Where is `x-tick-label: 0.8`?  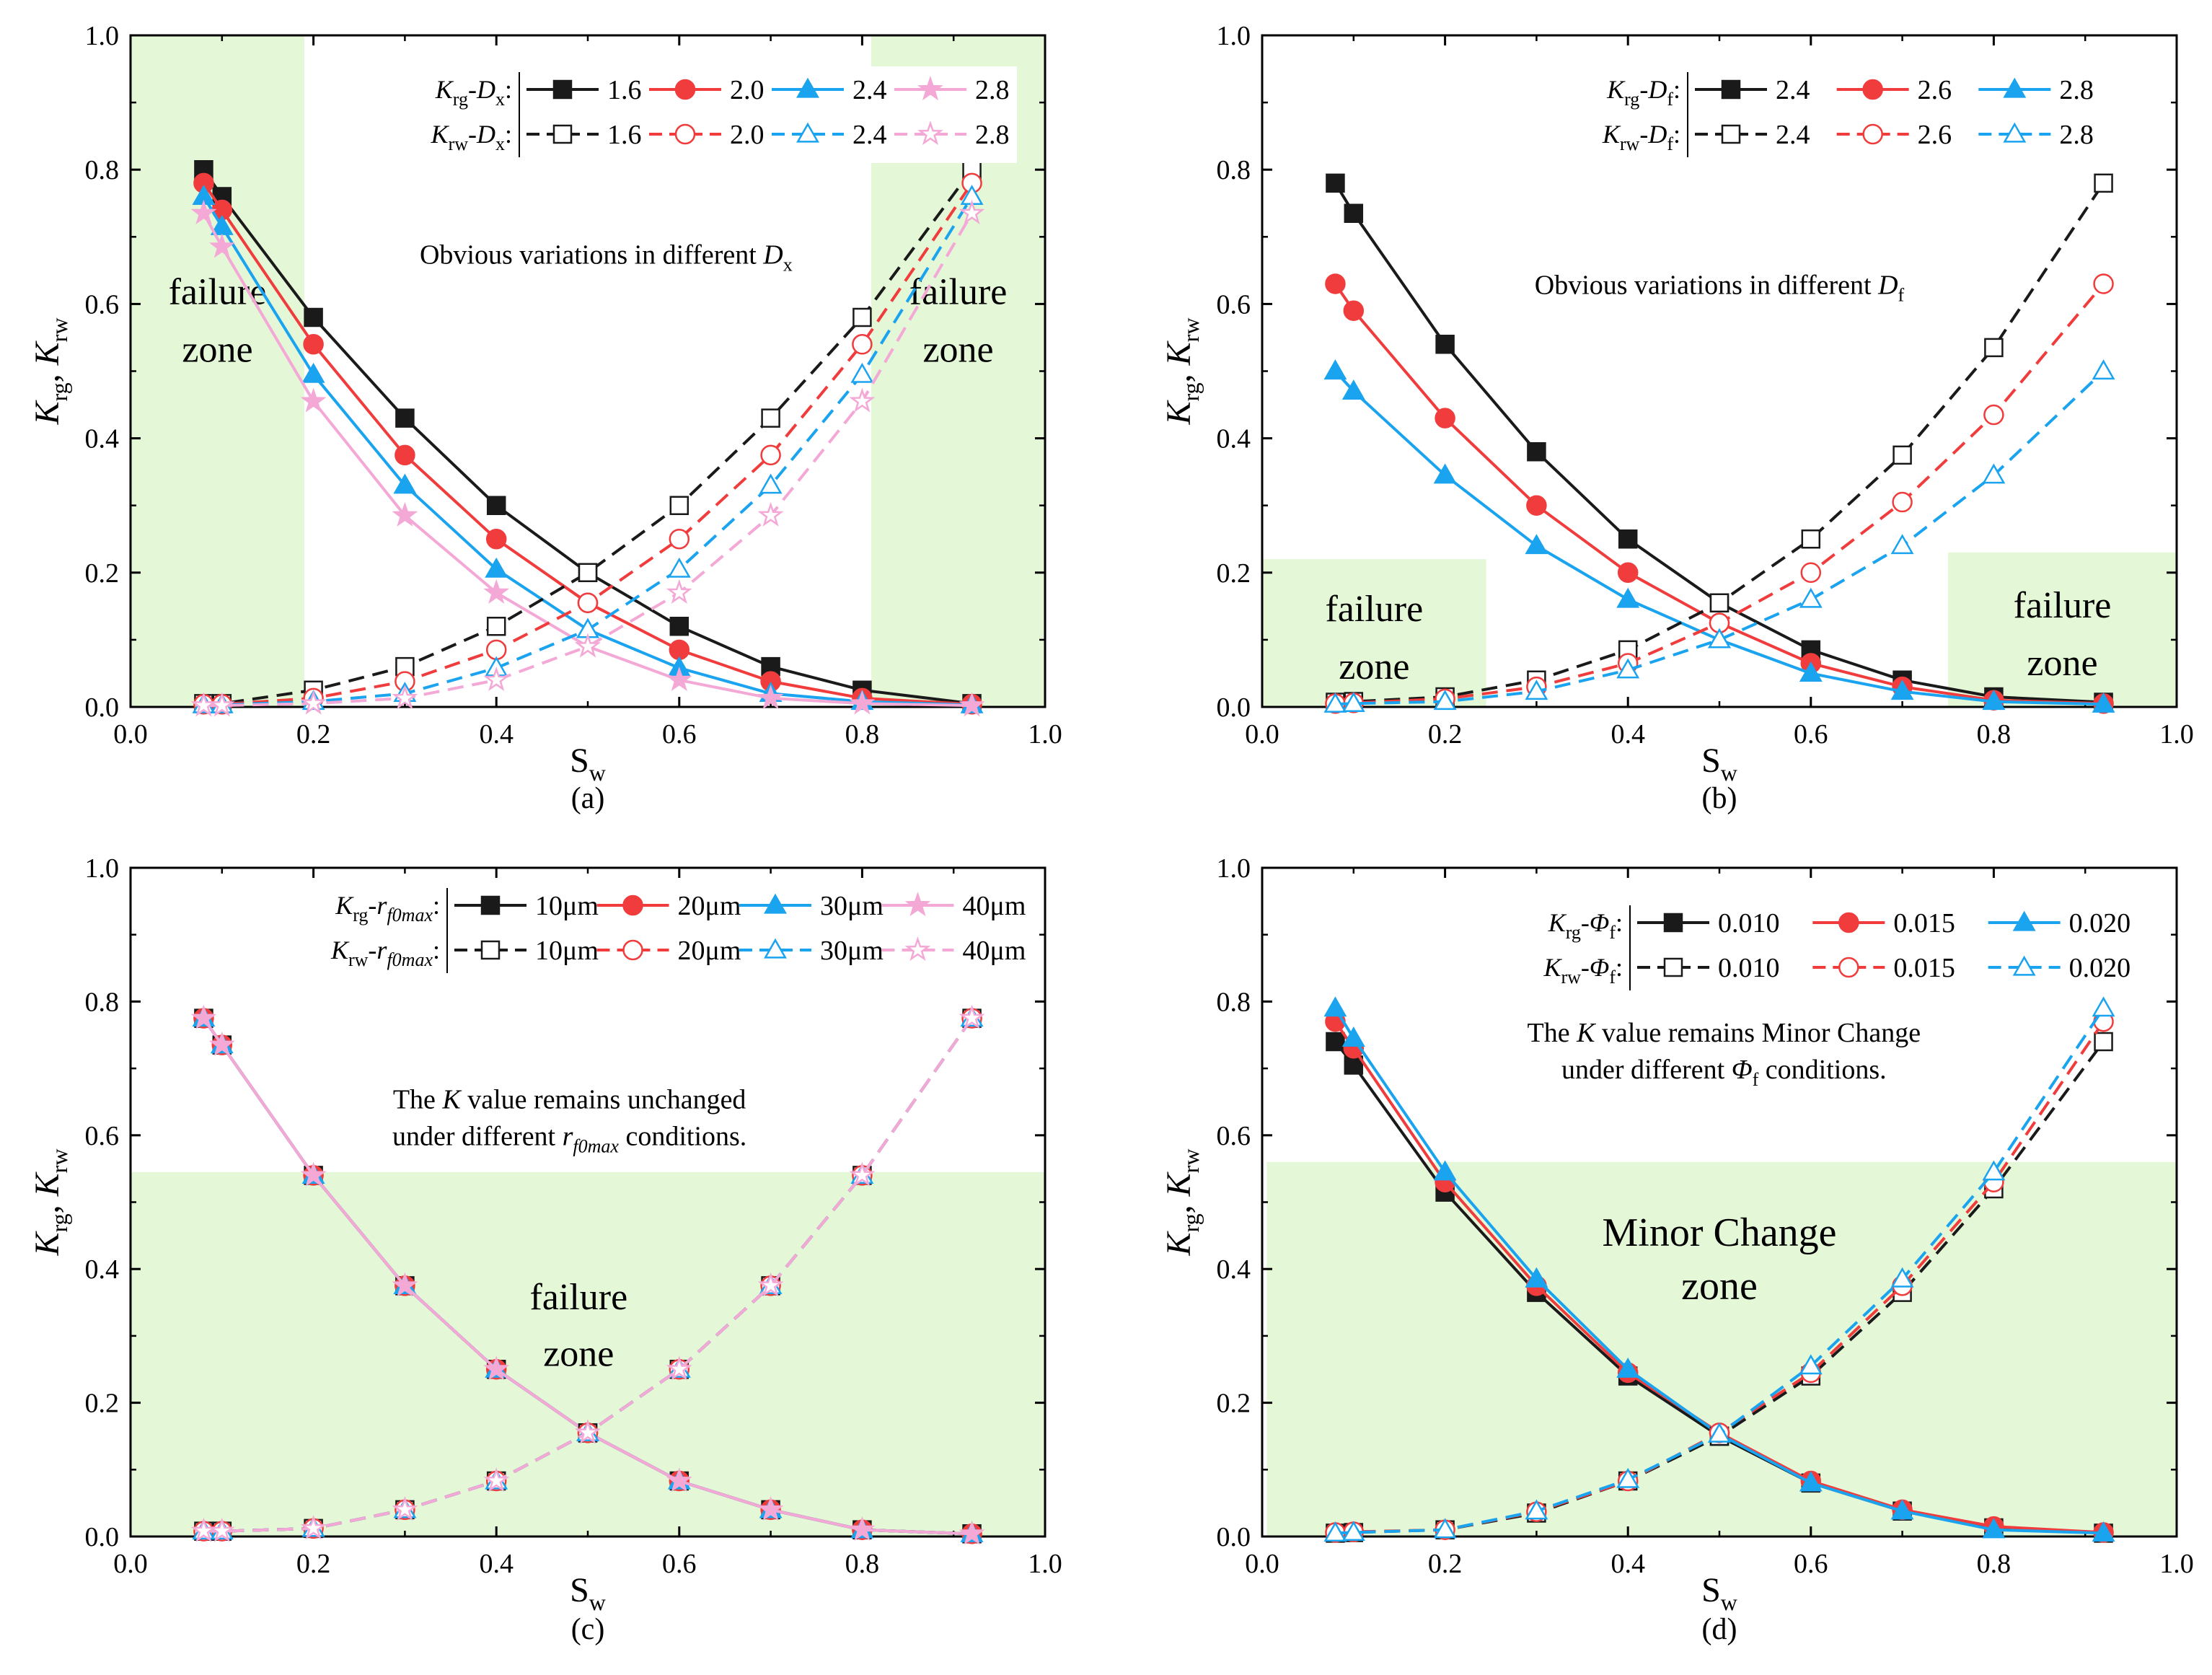 x-tick-label: 0.8 is located at coordinates (863, 734).